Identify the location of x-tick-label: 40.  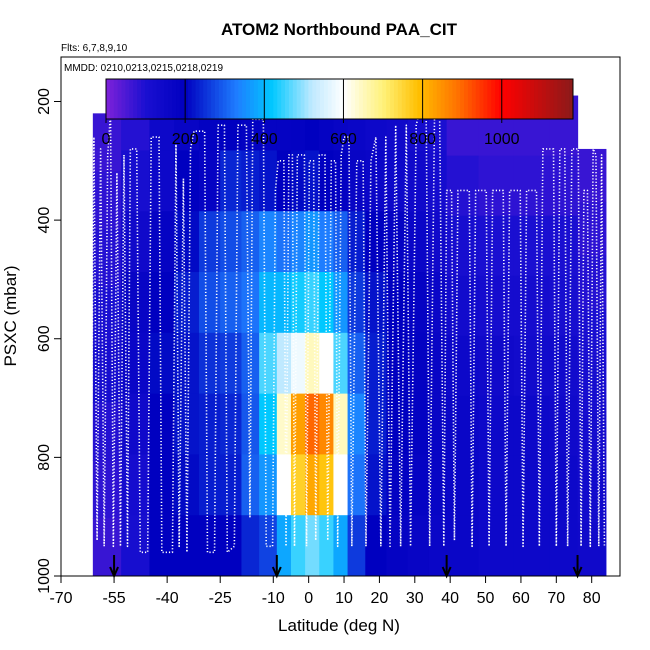
(450, 598).